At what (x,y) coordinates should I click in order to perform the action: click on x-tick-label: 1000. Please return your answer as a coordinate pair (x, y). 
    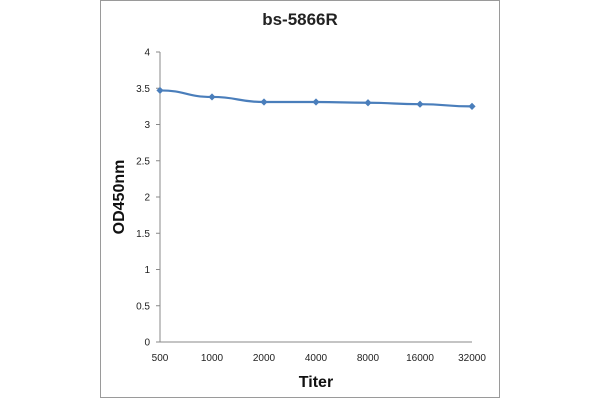
    Looking at the image, I should click on (212, 358).